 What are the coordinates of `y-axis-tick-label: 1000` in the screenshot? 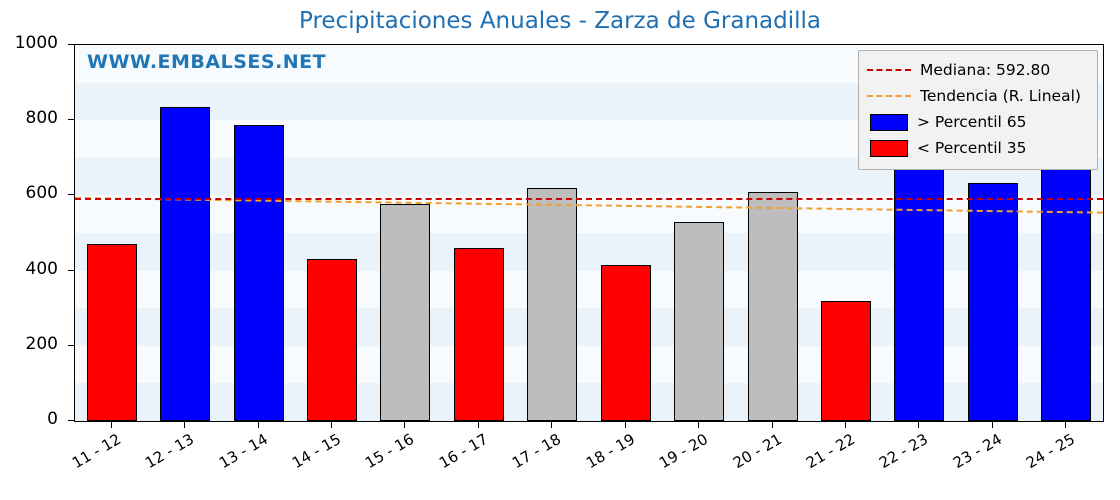 It's located at (36, 43).